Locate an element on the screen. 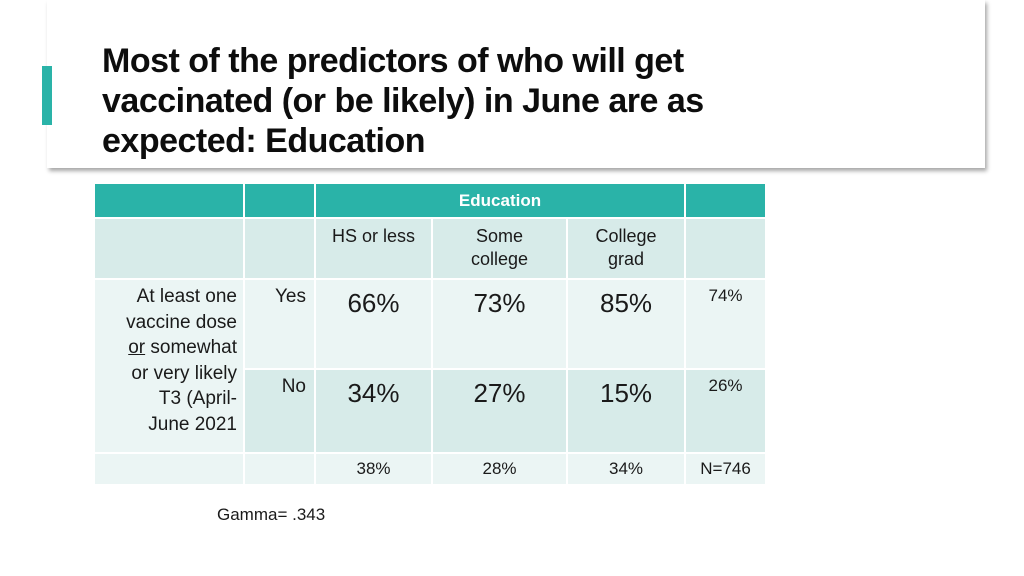 The height and width of the screenshot is (576, 1024). stub-line: or somewhat is located at coordinates (169, 348).